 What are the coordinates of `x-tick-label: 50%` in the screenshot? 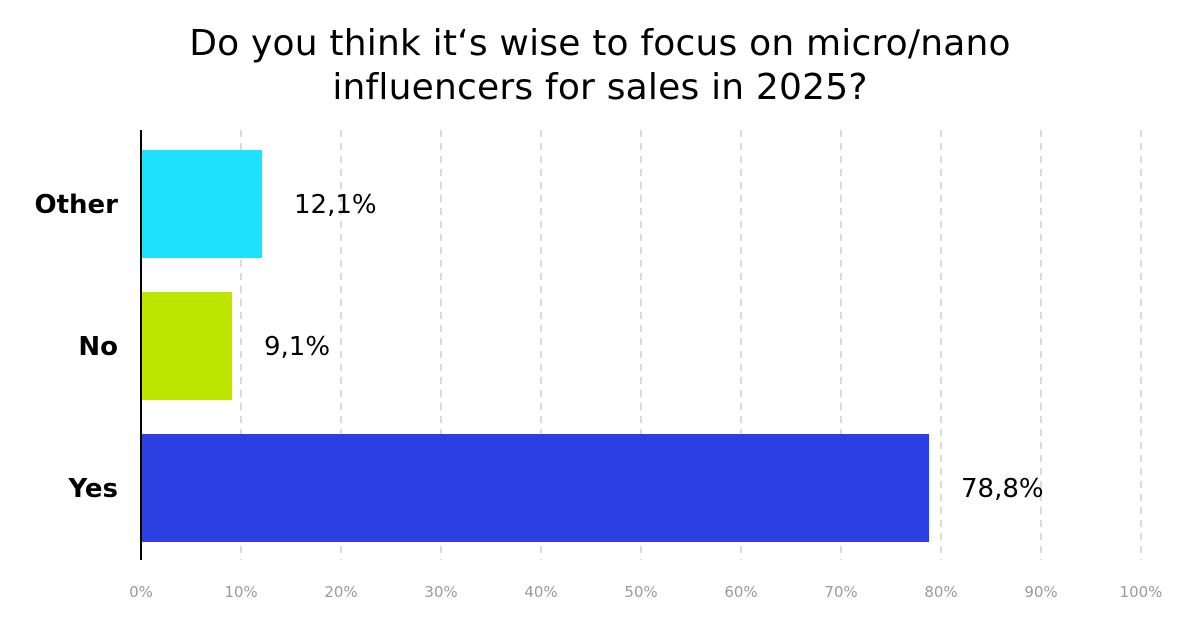 It's located at (640, 592).